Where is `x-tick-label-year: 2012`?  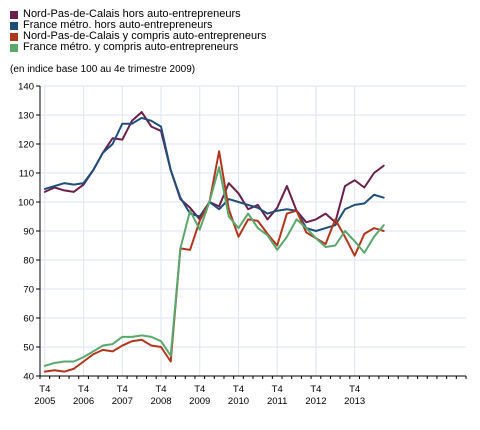 x-tick-label-year: 2012 is located at coordinates (315, 401).